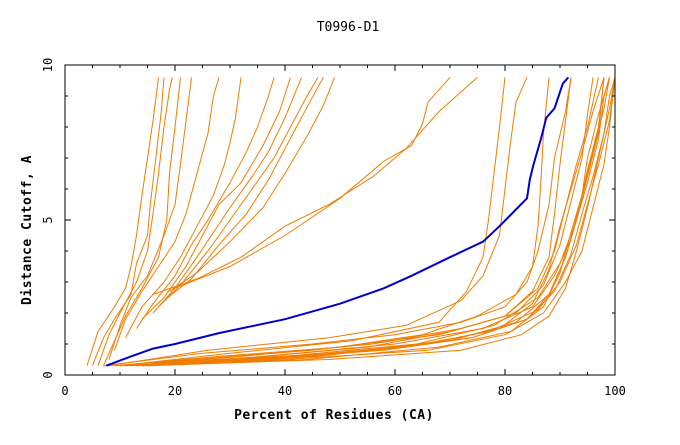 This screenshot has width=680, height=445. I want to click on x-axis-label: Percent of Residues (CA), so click(334, 415).